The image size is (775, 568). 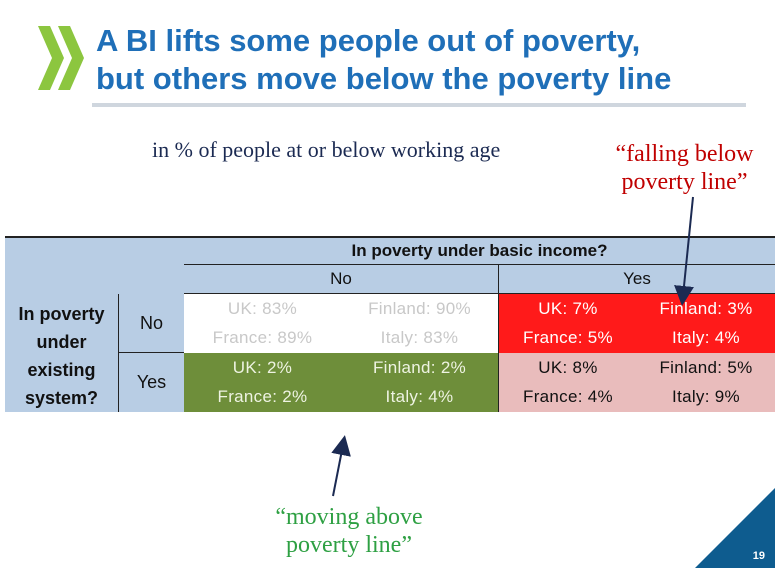 I want to click on row-header: In poverty under existing system?, so click(x=61, y=353).